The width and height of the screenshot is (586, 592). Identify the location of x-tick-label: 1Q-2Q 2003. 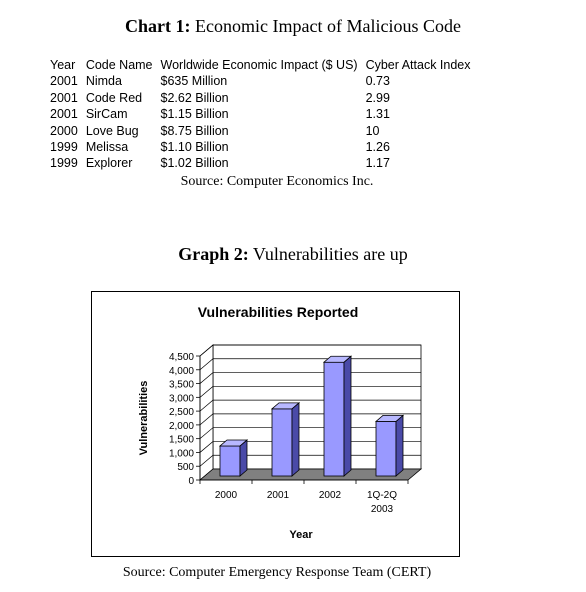
(382, 502).